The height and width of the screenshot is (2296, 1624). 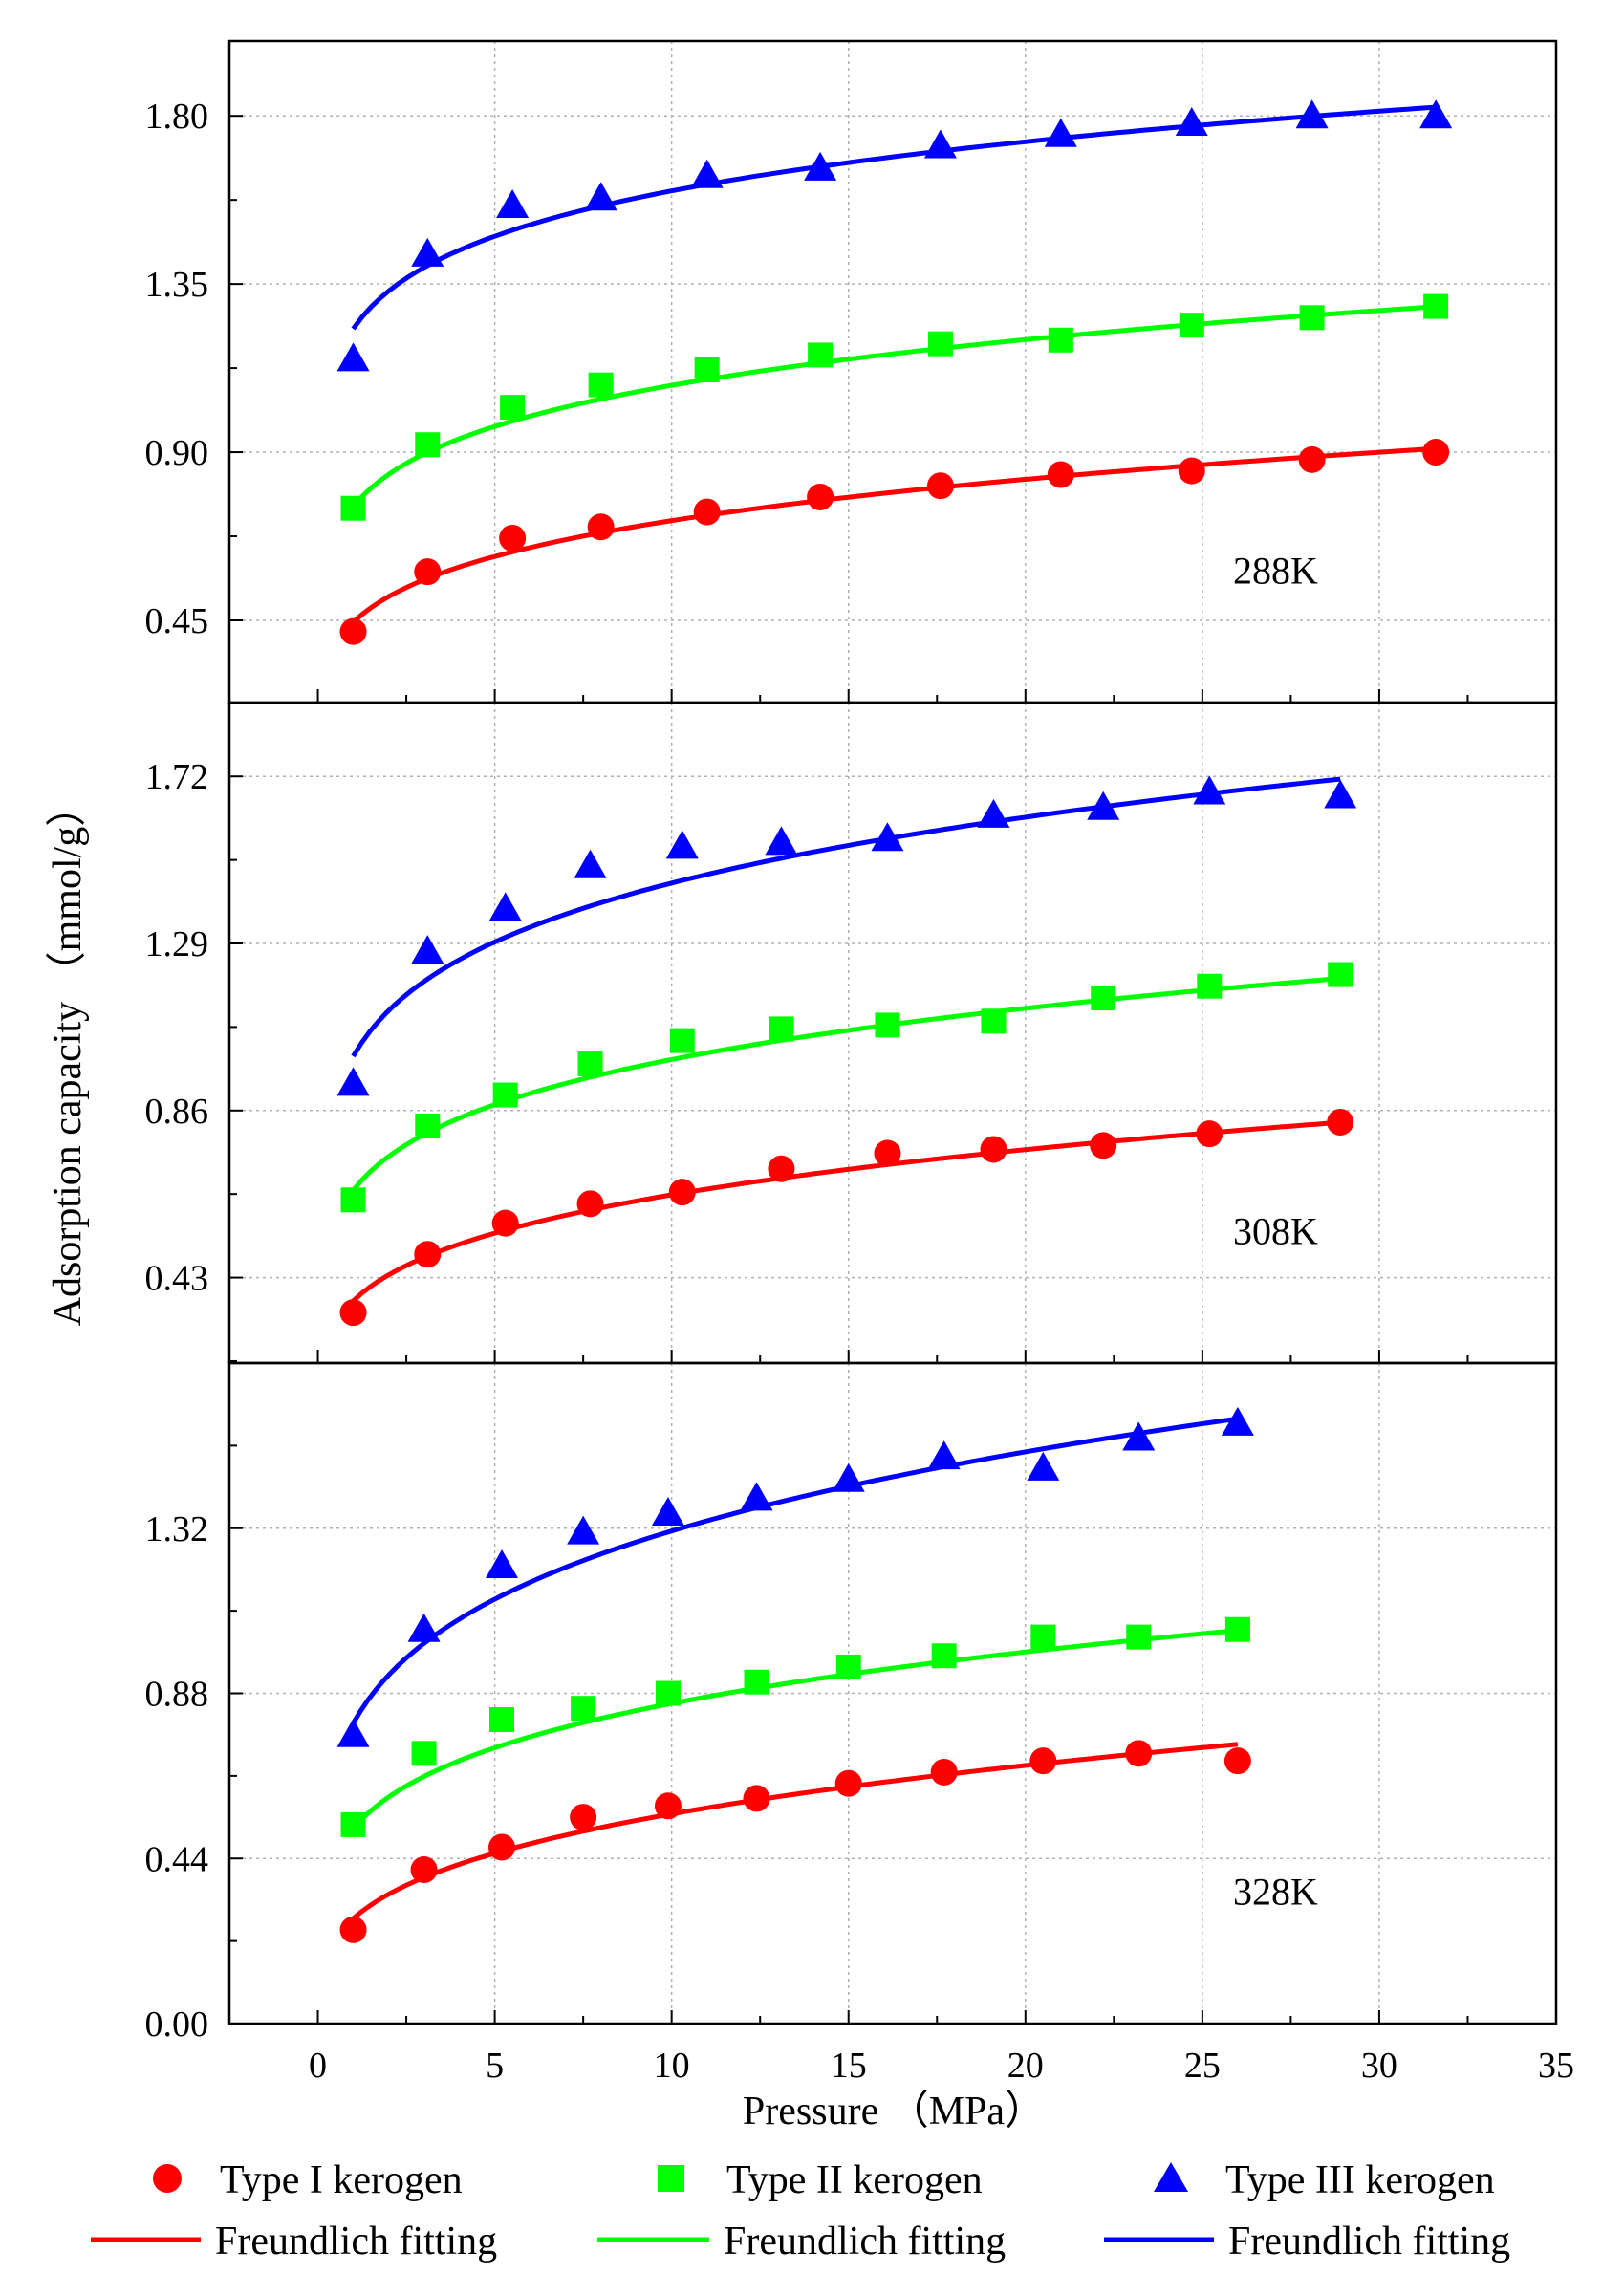 What do you see at coordinates (1379, 2066) in the screenshot?
I see `x-tick-label: 30` at bounding box center [1379, 2066].